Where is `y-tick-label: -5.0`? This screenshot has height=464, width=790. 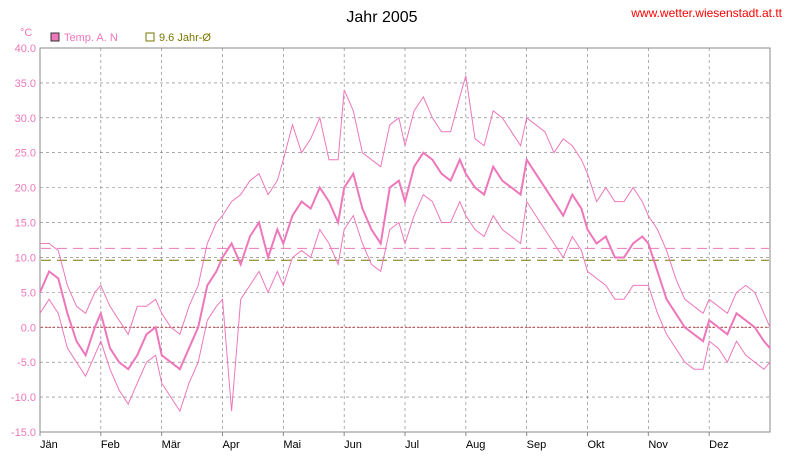
y-tick-label: -5.0 is located at coordinates (26, 363).